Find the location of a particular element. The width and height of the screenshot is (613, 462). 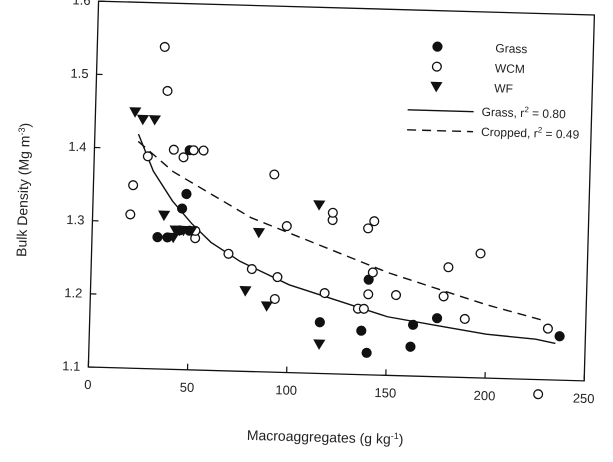

legend-marker-wcm is located at coordinates (436, 66).